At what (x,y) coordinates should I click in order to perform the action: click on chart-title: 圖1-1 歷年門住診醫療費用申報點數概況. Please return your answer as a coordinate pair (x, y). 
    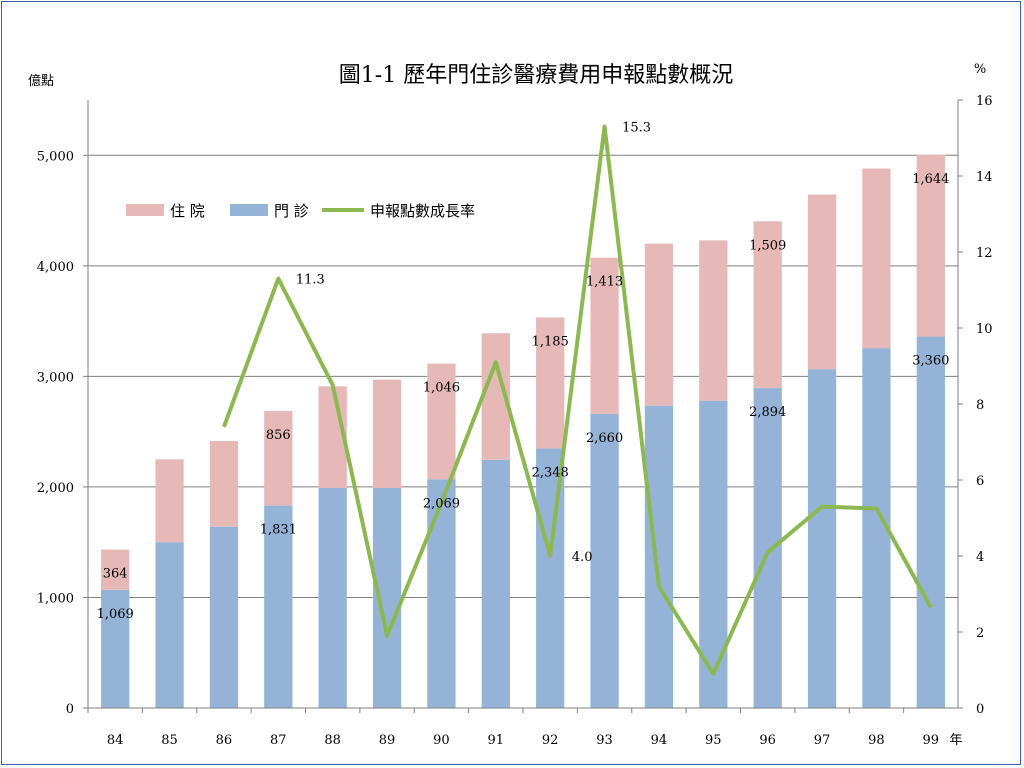
    Looking at the image, I should click on (536, 75).